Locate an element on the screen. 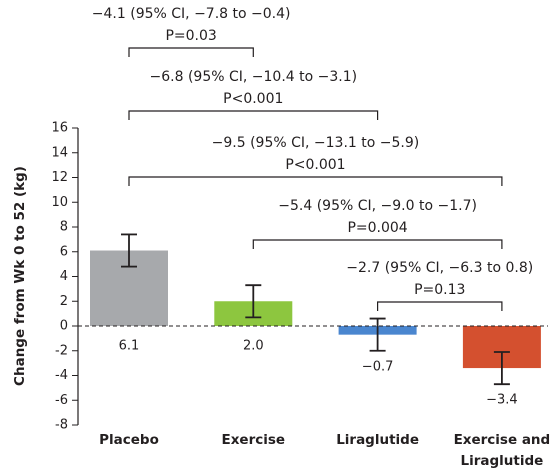  data-label: 6.1 is located at coordinates (129, 346).